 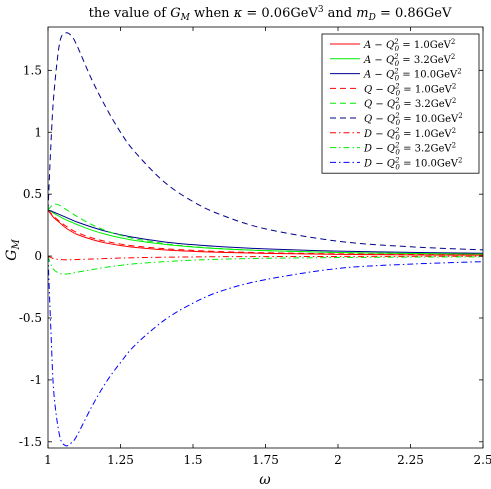 What do you see at coordinates (38, 132) in the screenshot?
I see `y-tick-label: 1` at bounding box center [38, 132].